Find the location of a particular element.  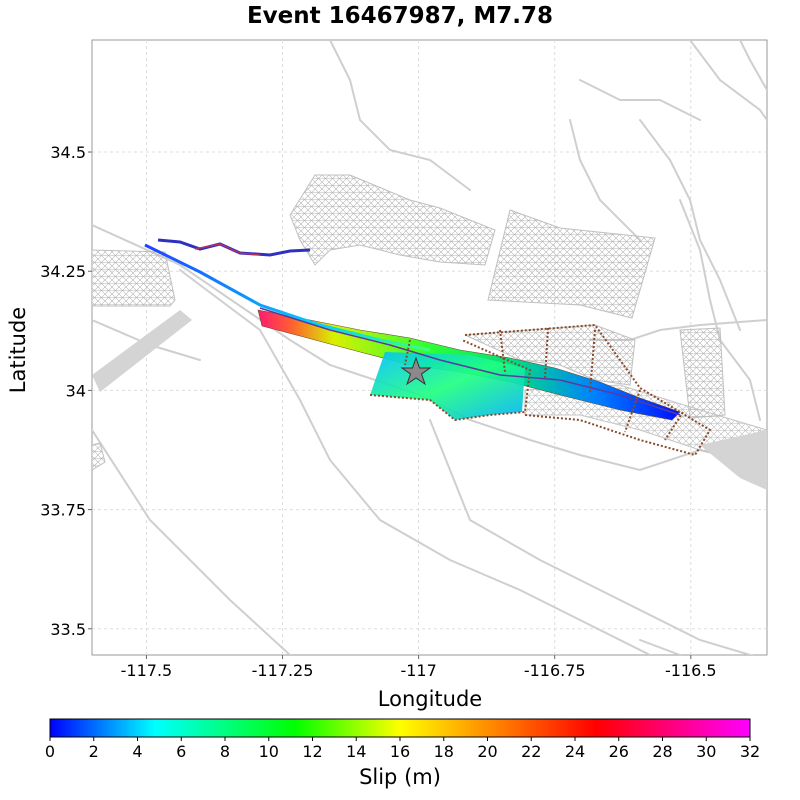

fault-trace-ne4 is located at coordinates (720, 310).